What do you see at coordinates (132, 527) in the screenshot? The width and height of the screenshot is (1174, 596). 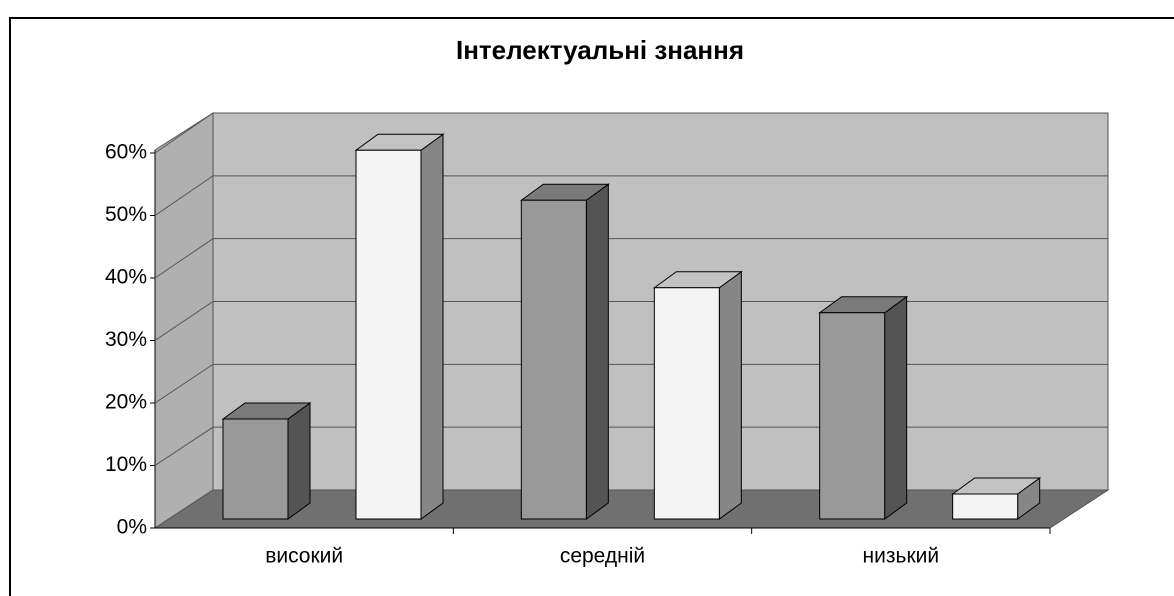 I see `y-tick-label: 0%` at bounding box center [132, 527].